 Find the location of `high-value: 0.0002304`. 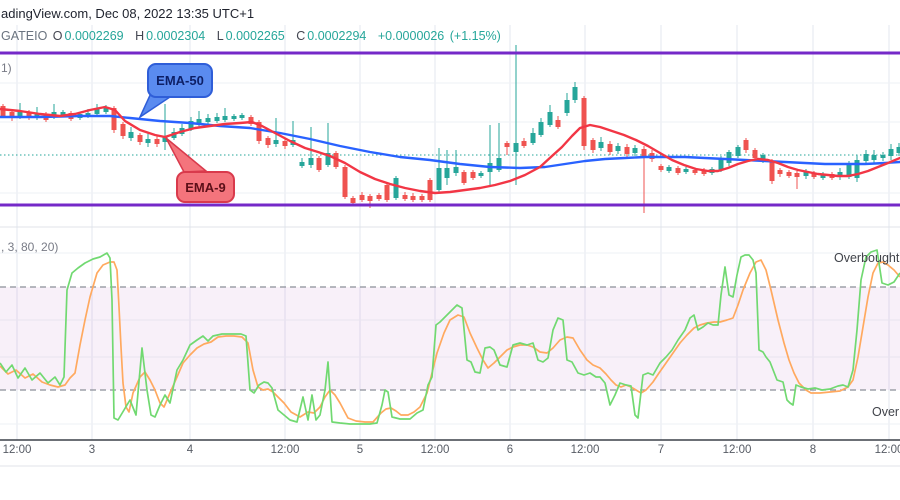

high-value: 0.0002304 is located at coordinates (176, 36).